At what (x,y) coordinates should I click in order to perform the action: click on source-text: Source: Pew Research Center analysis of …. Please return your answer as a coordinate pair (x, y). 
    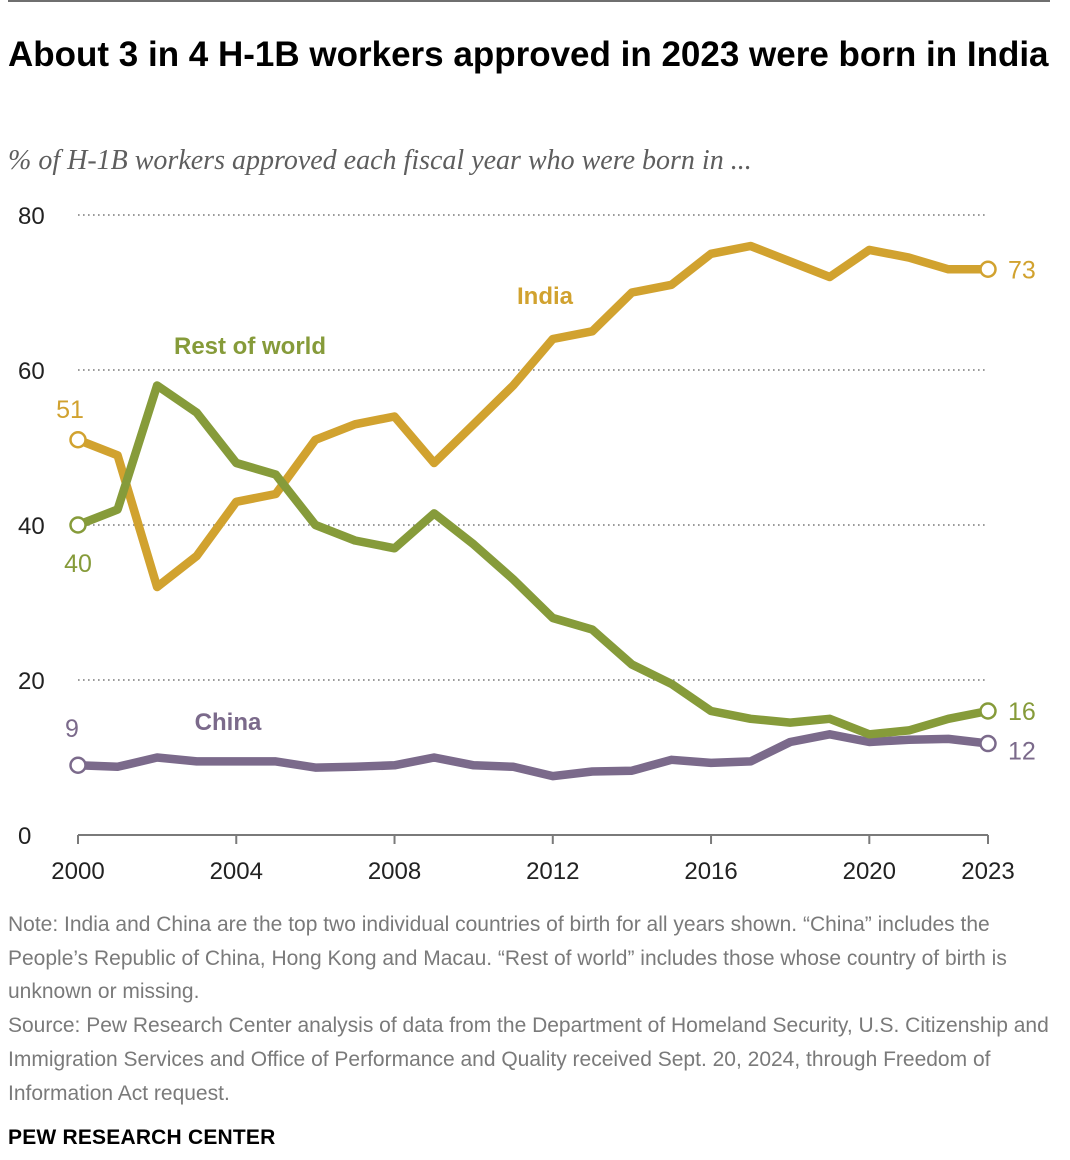
    Looking at the image, I should click on (528, 1059).